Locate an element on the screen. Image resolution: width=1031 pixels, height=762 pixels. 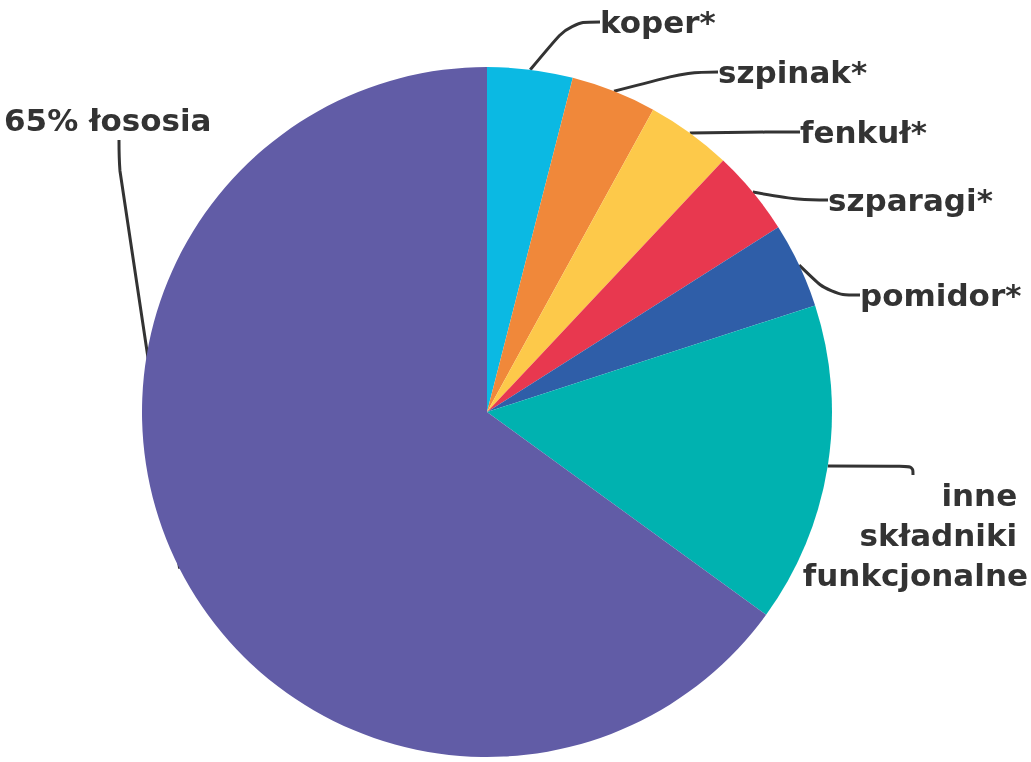
slice-label: pomidor* is located at coordinates (941, 295).